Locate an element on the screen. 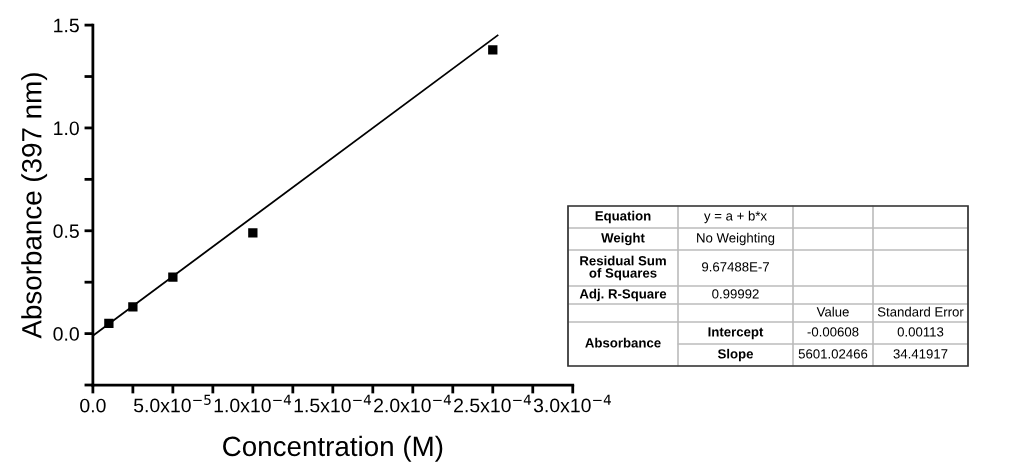 The image size is (1032, 465). text: y = a + b*x is located at coordinates (735, 217).